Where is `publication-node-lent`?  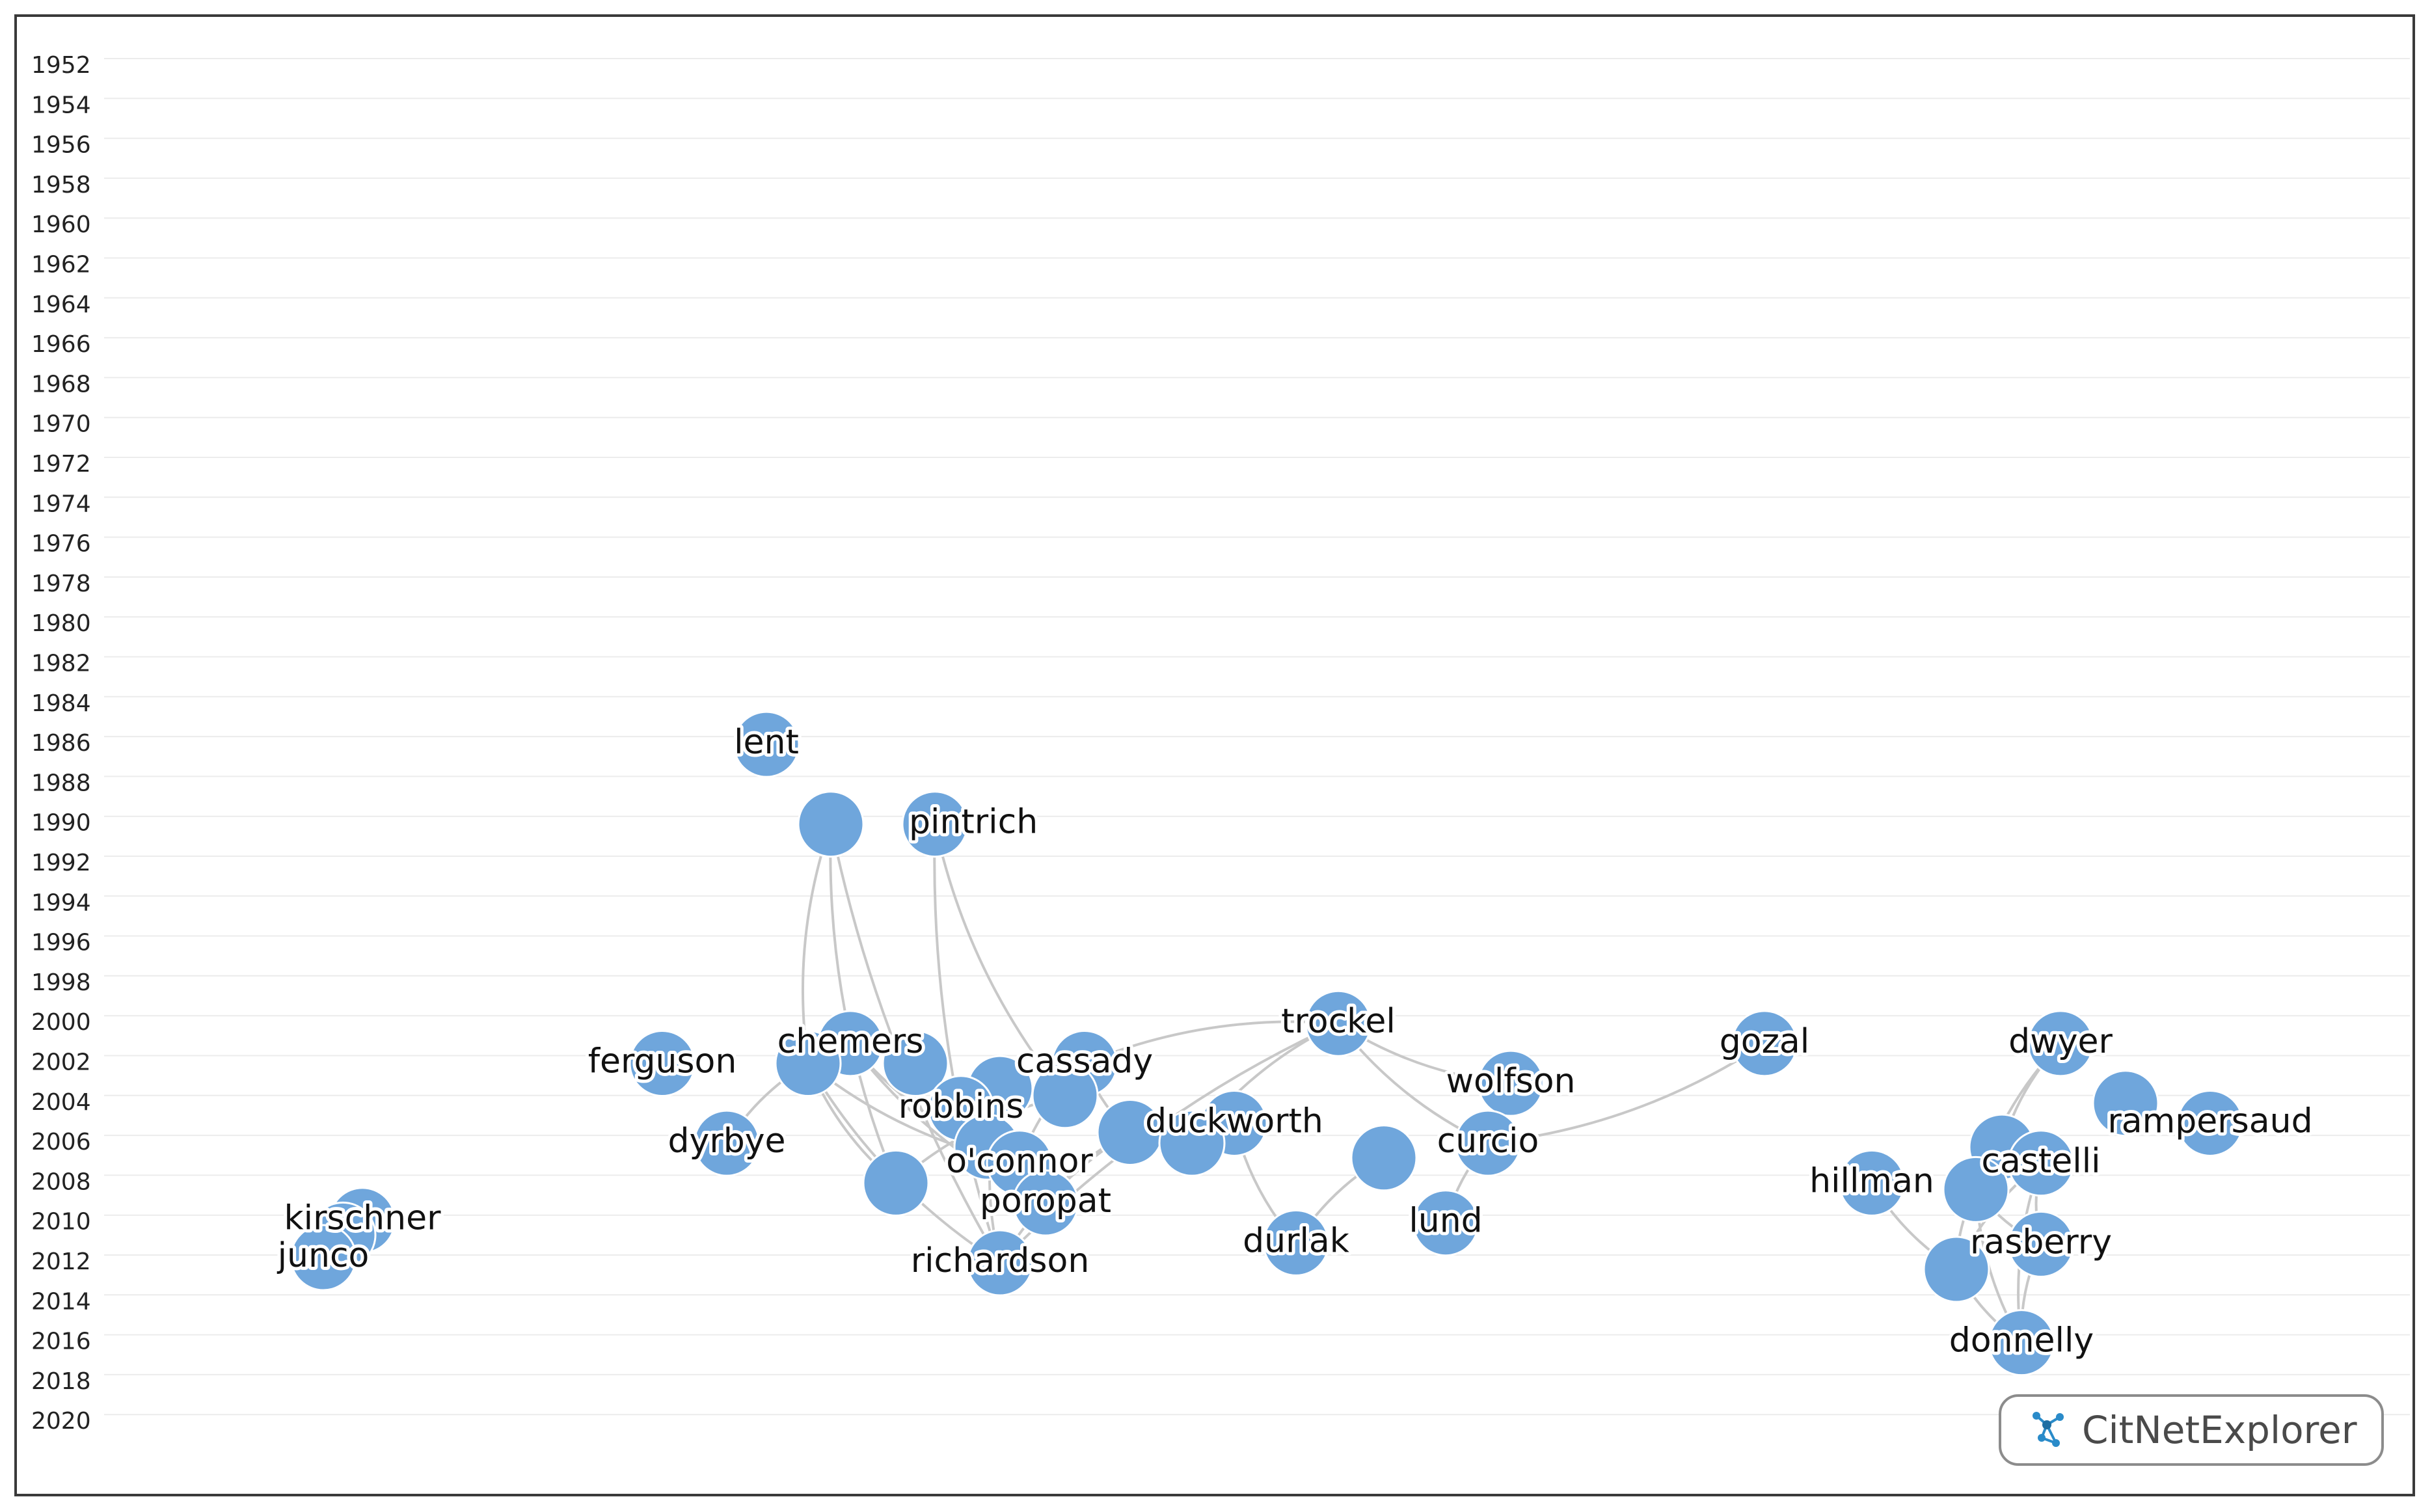
publication-node-lent is located at coordinates (766, 744).